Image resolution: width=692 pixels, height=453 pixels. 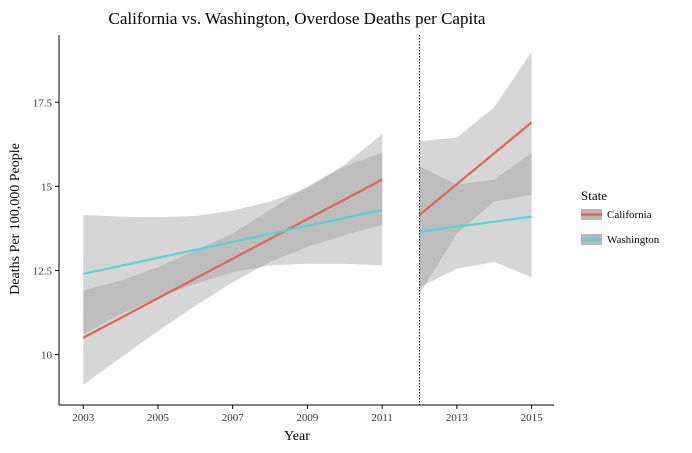 I want to click on legend: State California Washington, so click(x=620, y=217).